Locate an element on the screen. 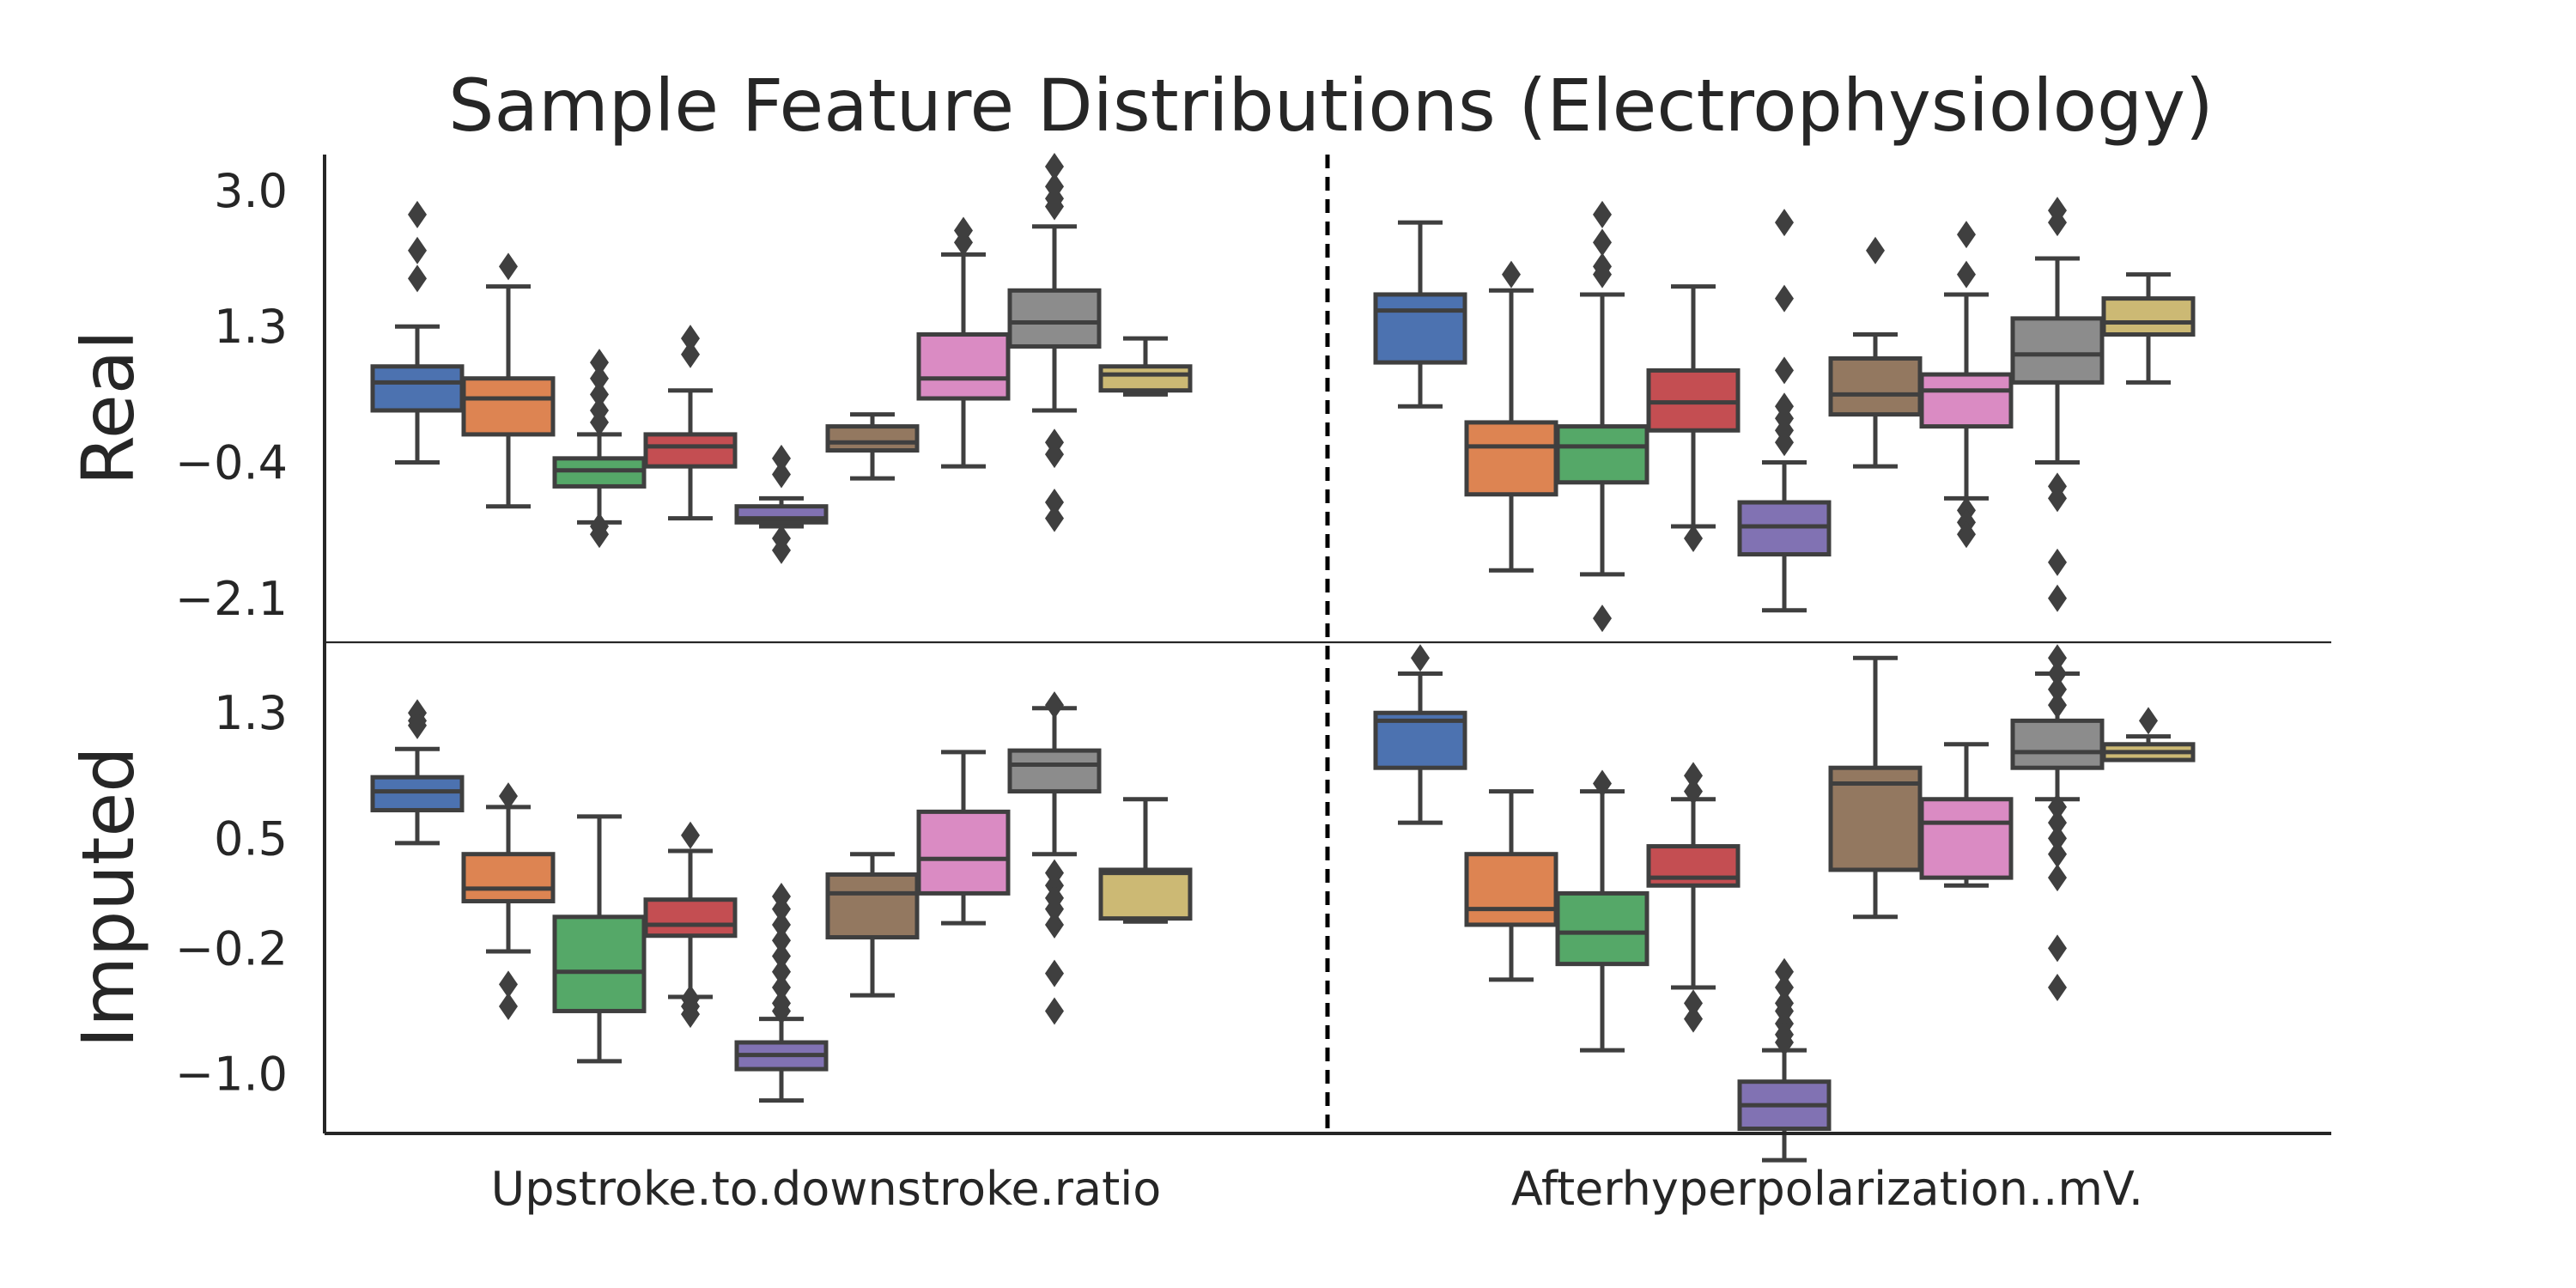  x-group-label-afterhyperpolarization: Afterhyperpolarization..mV. is located at coordinates (1827, 1189).